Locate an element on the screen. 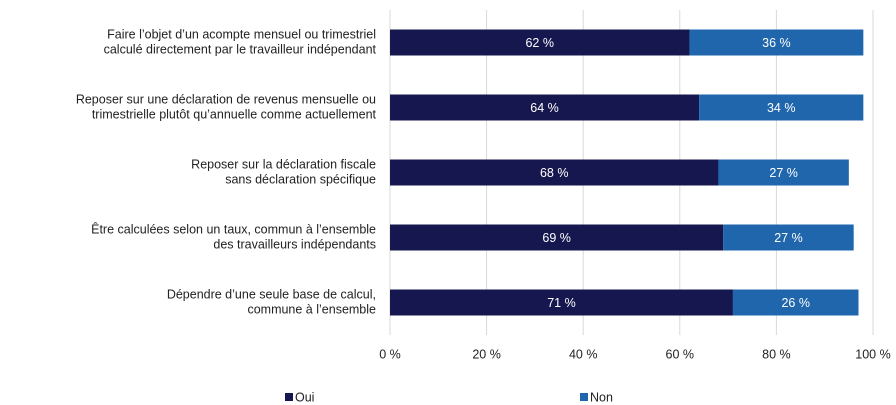  x-tick-label: 60 % is located at coordinates (680, 354).